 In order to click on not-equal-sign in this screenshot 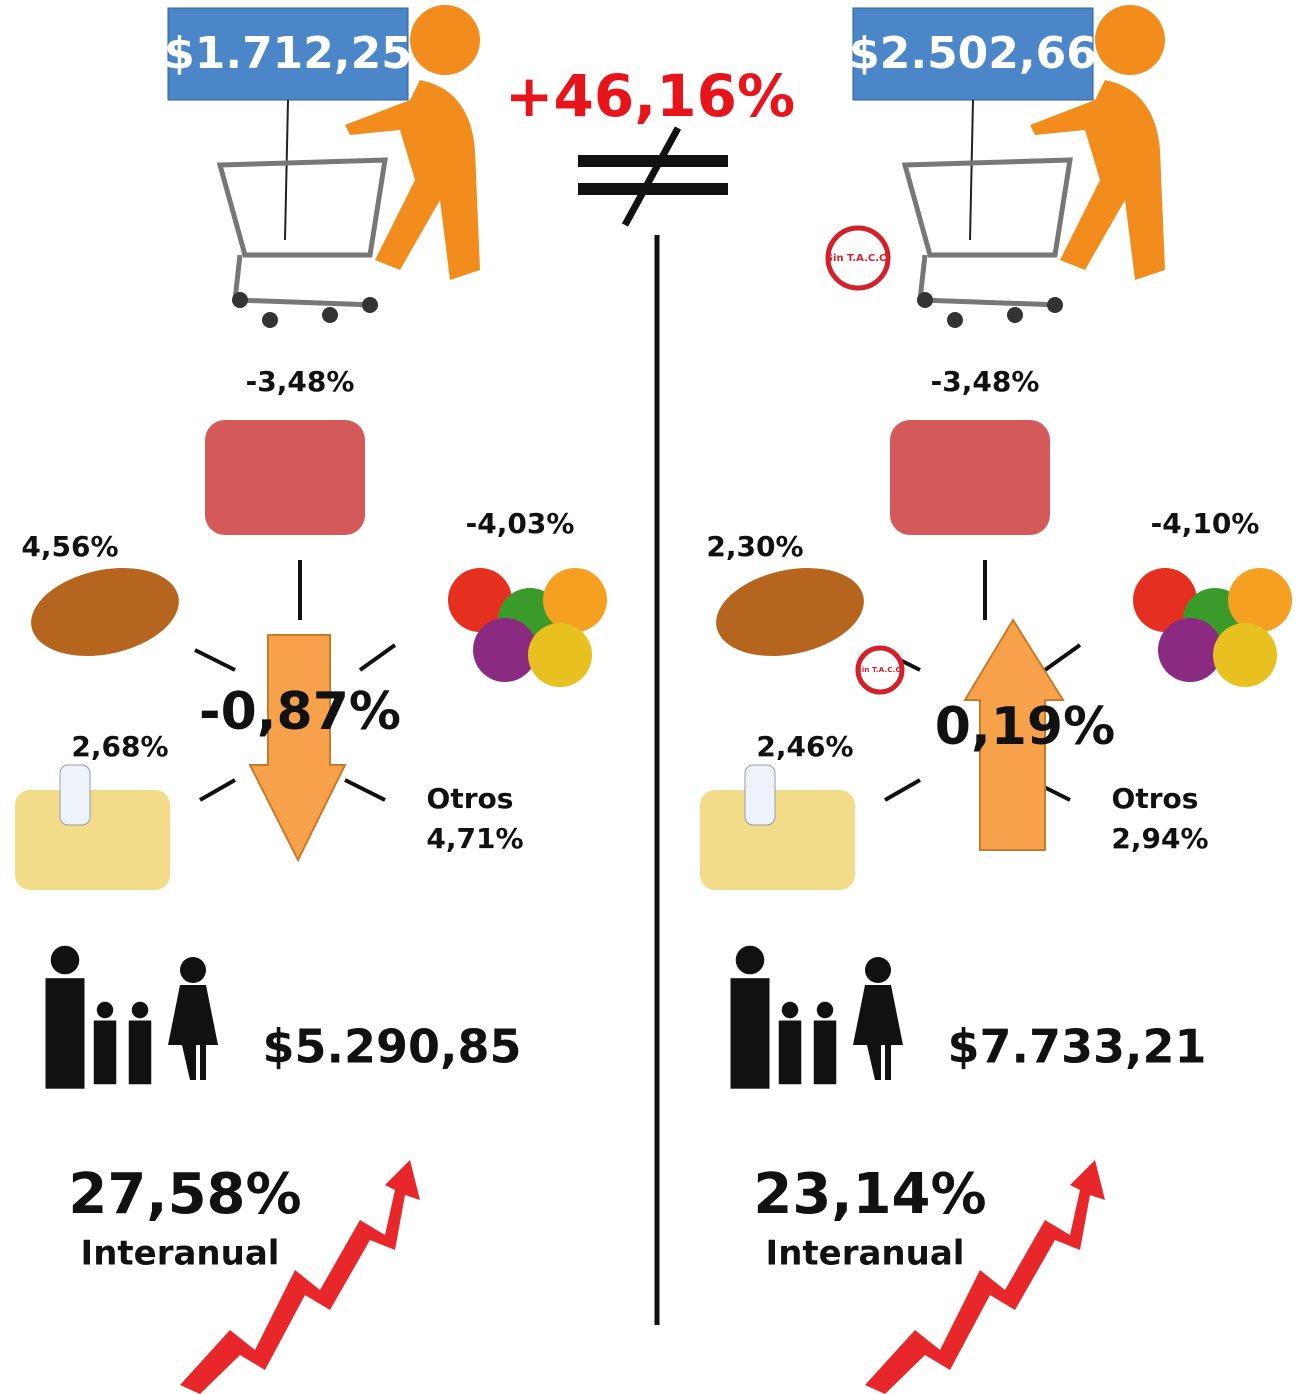, I will do `click(653, 176)`.